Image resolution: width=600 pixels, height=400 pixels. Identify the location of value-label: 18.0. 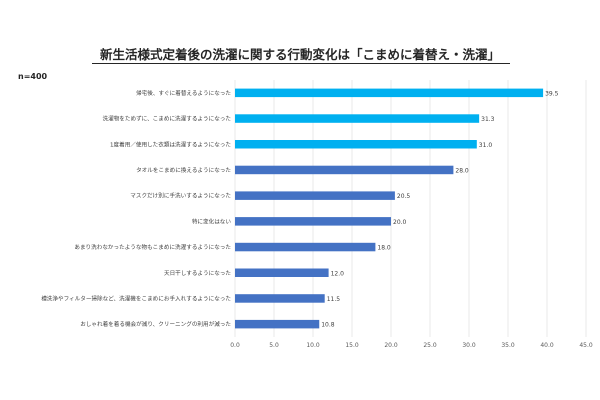
(384, 248).